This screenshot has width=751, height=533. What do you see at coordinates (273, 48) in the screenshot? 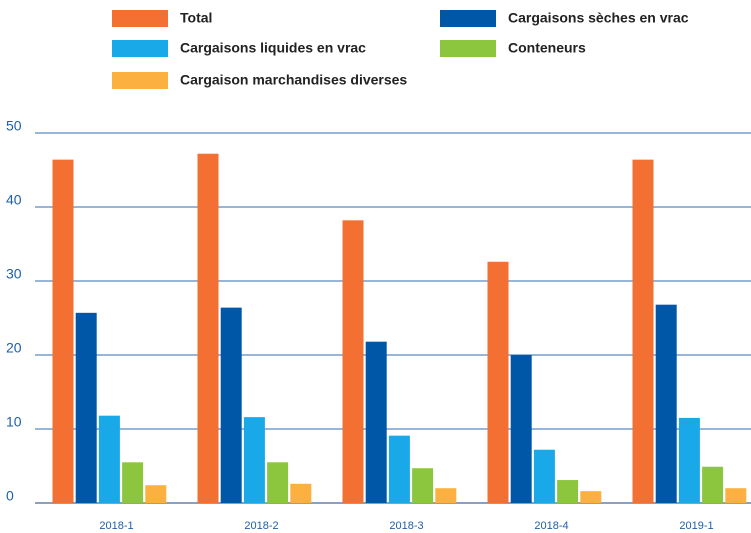
I see `legend-label: Cargaisons liquides en vrac` at bounding box center [273, 48].